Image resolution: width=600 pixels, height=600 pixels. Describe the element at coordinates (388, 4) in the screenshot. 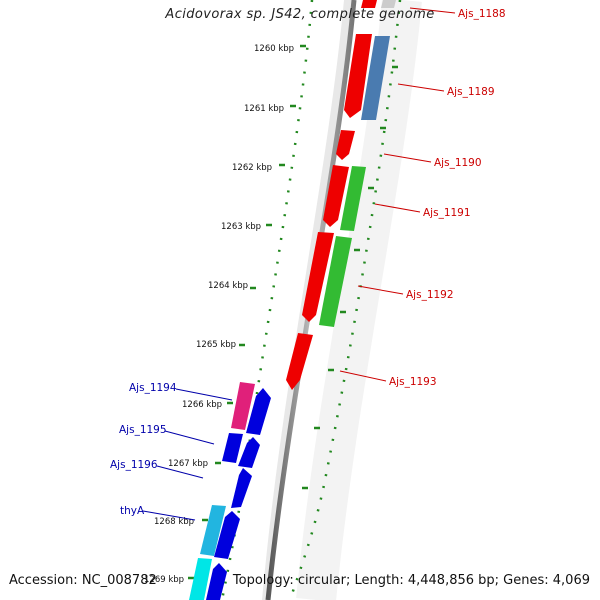

I see `gene-ajs-1188-b` at that location.